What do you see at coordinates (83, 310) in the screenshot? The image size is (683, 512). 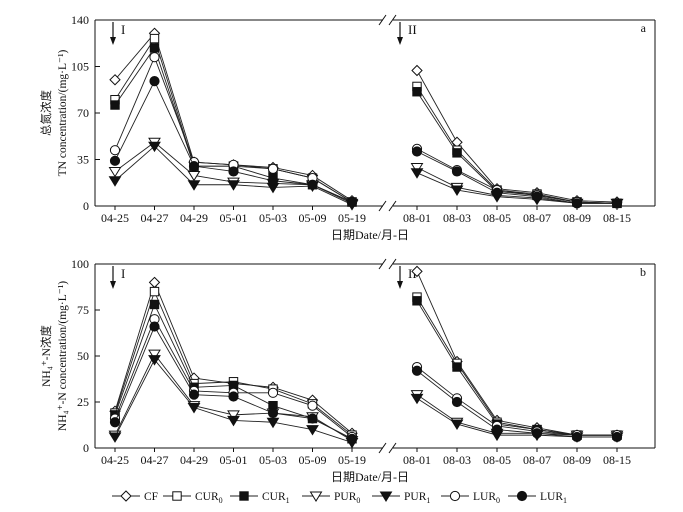 I see `y-tick-label: 75` at bounding box center [83, 310].